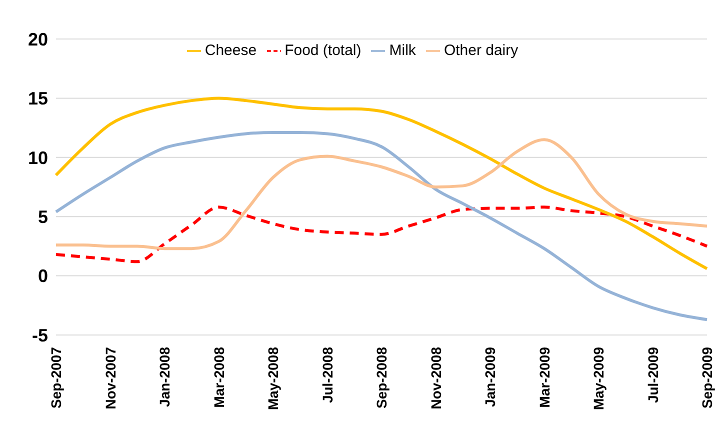 This screenshot has height=425, width=727. I want to click on y-tick-label: -5, so click(40, 335).